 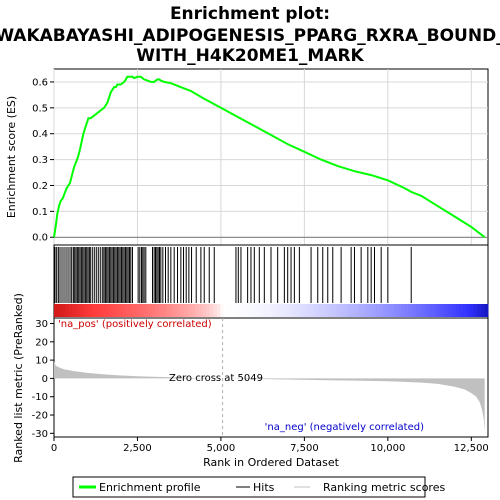 I want to click on x-tick-label: 10,000, so click(x=387, y=448).